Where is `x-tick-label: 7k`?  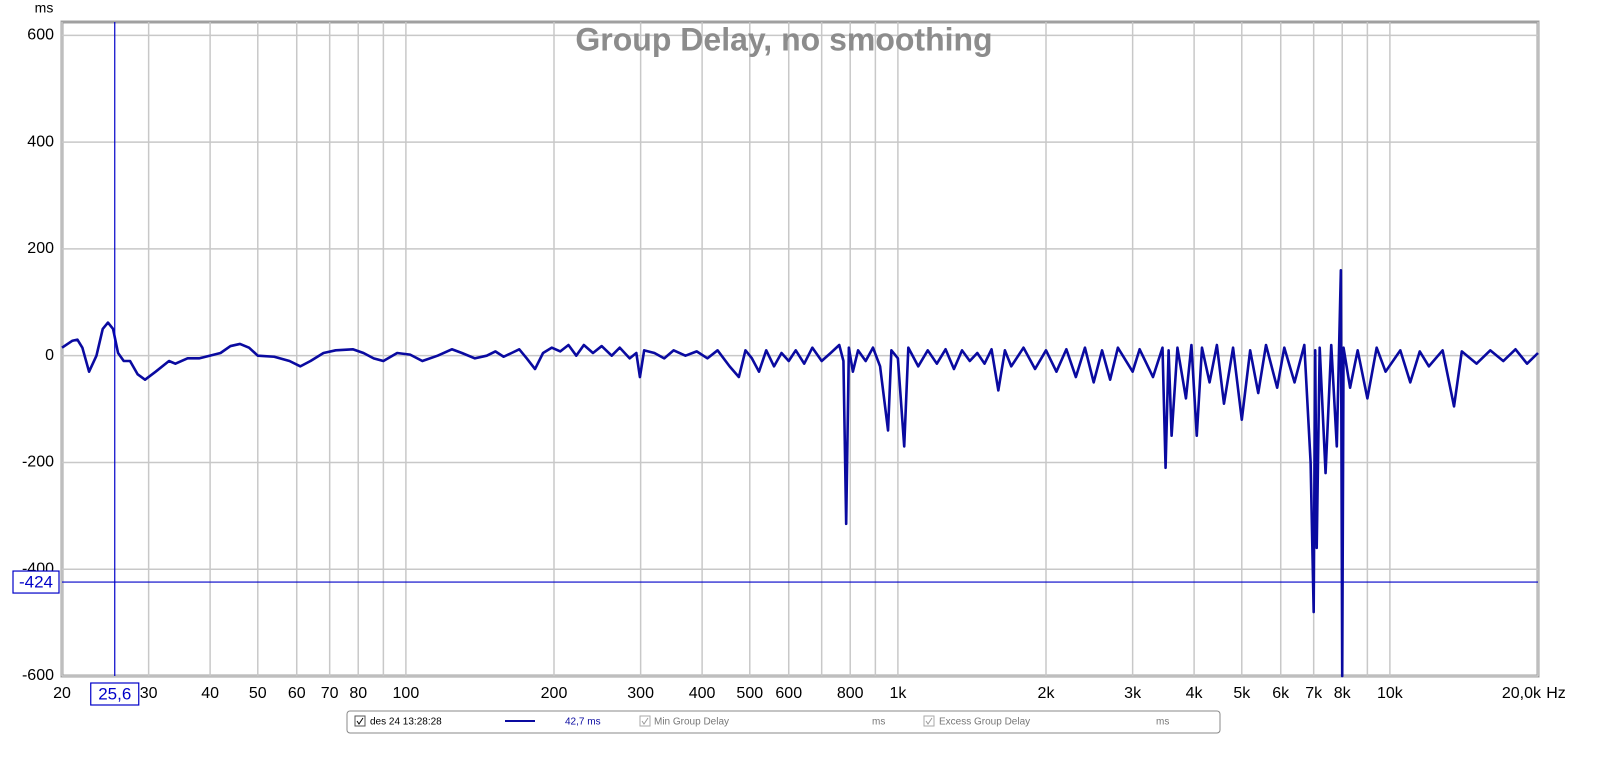
x-tick-label: 7k is located at coordinates (1314, 693).